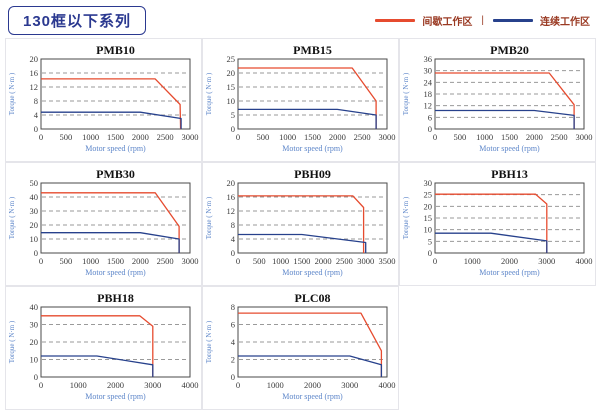  I want to click on svg-text: PBH09, so click(312, 174).